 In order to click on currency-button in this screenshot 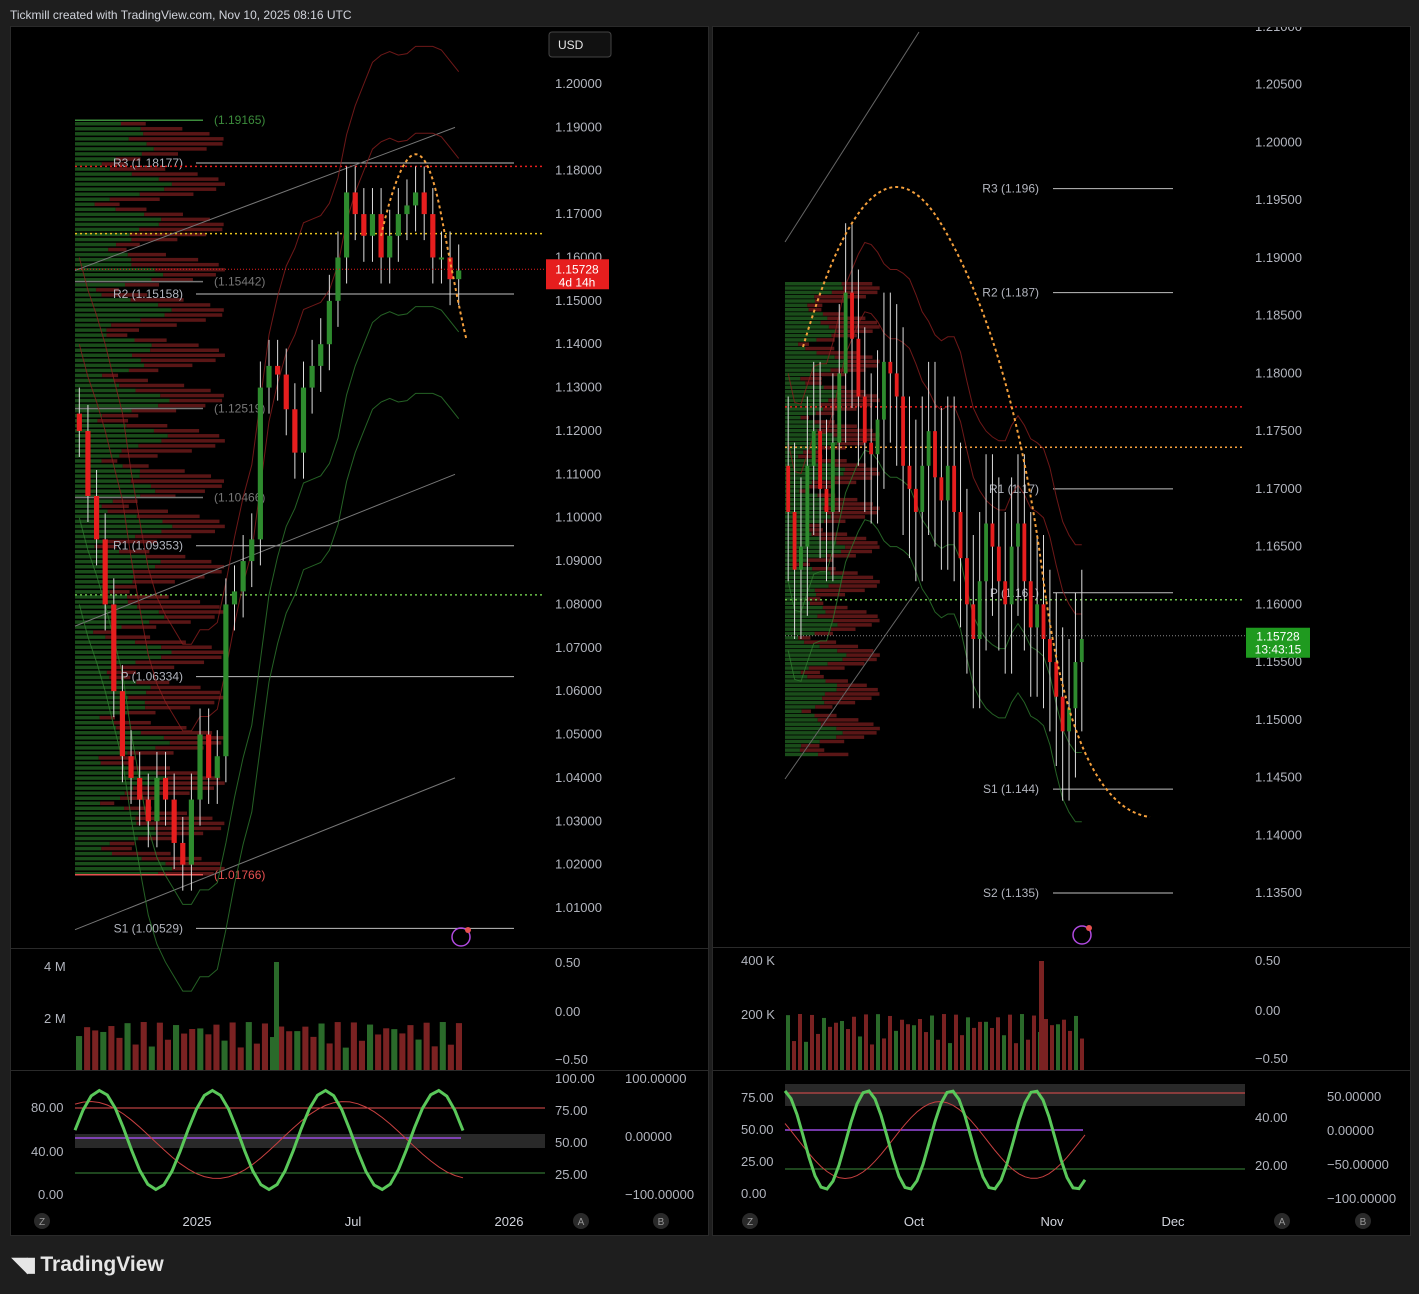, I will do `click(580, 44)`.